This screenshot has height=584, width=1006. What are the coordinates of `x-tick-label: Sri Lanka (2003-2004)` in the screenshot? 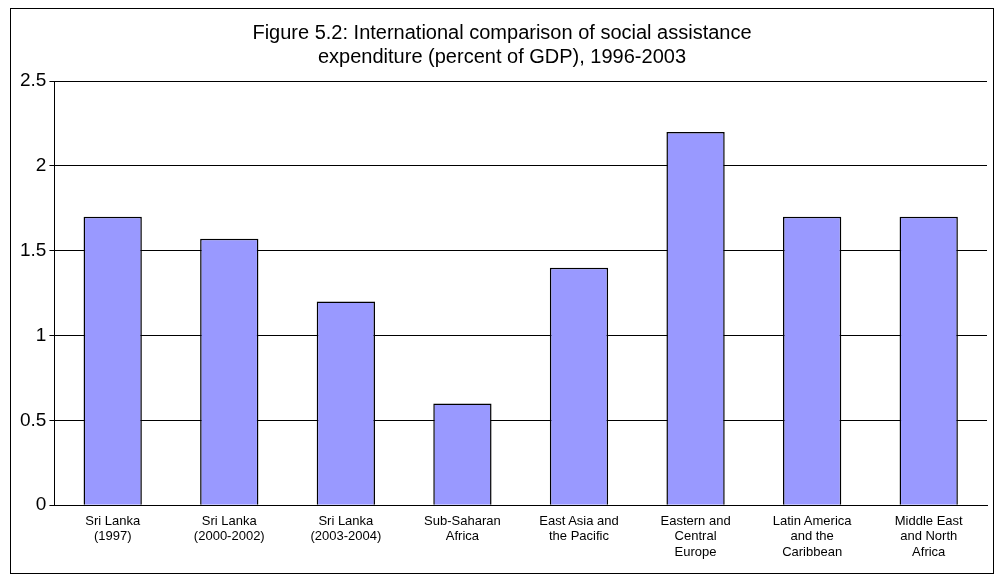 It's located at (346, 528).